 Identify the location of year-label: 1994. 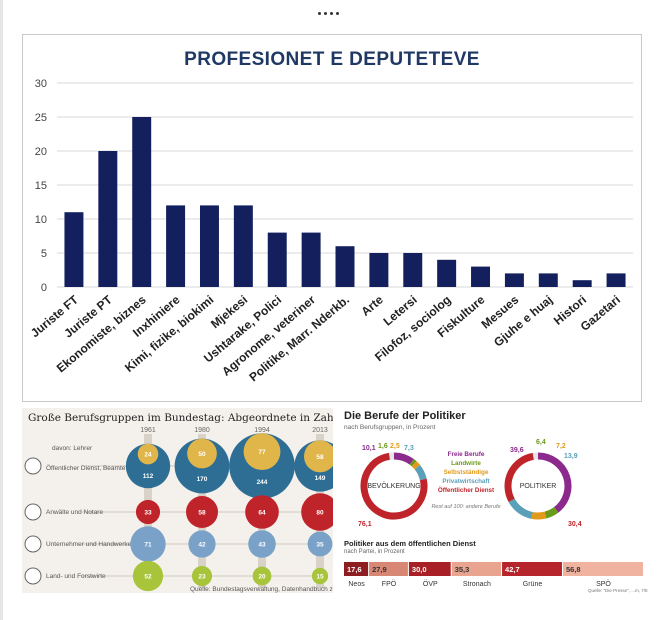
(262, 430).